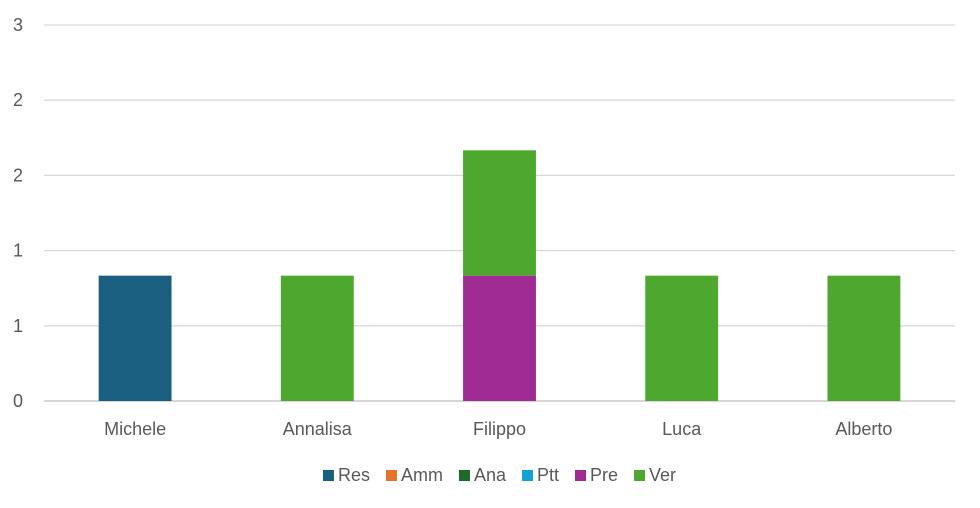 This screenshot has width=980, height=508. What do you see at coordinates (548, 475) in the screenshot?
I see `legend-label: Ptt` at bounding box center [548, 475].